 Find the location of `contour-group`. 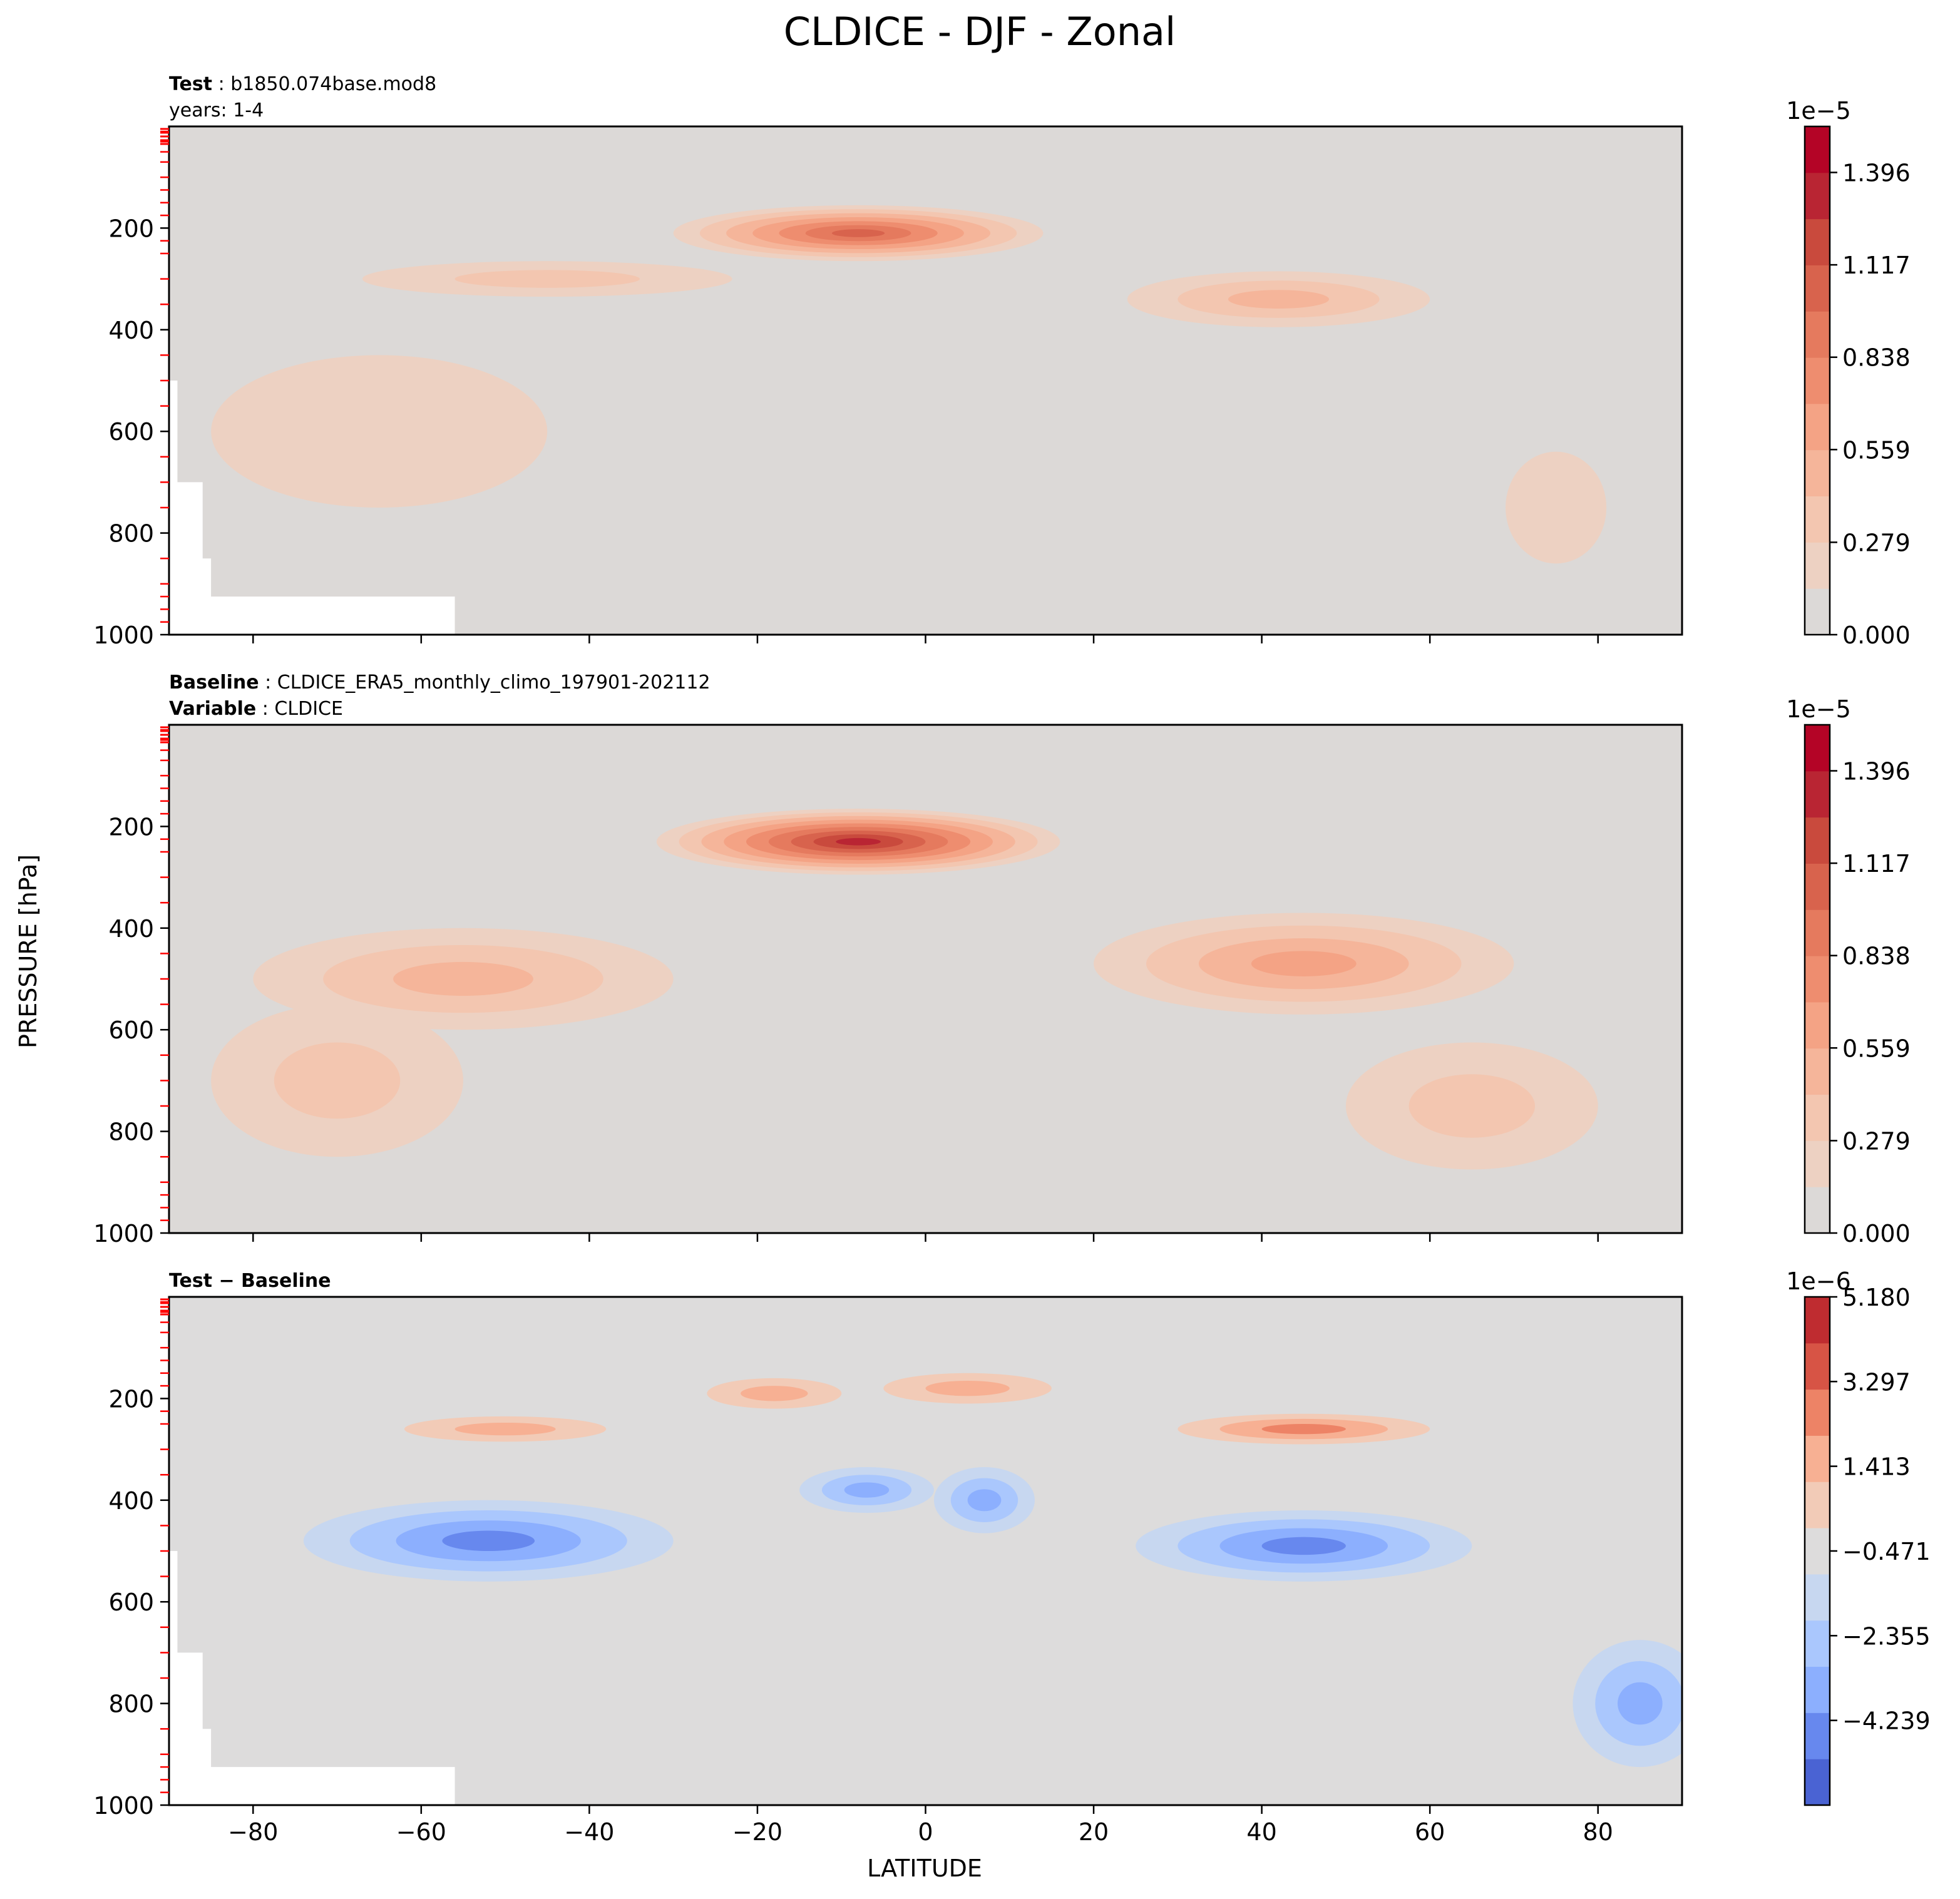

contour-group is located at coordinates (904, 989).